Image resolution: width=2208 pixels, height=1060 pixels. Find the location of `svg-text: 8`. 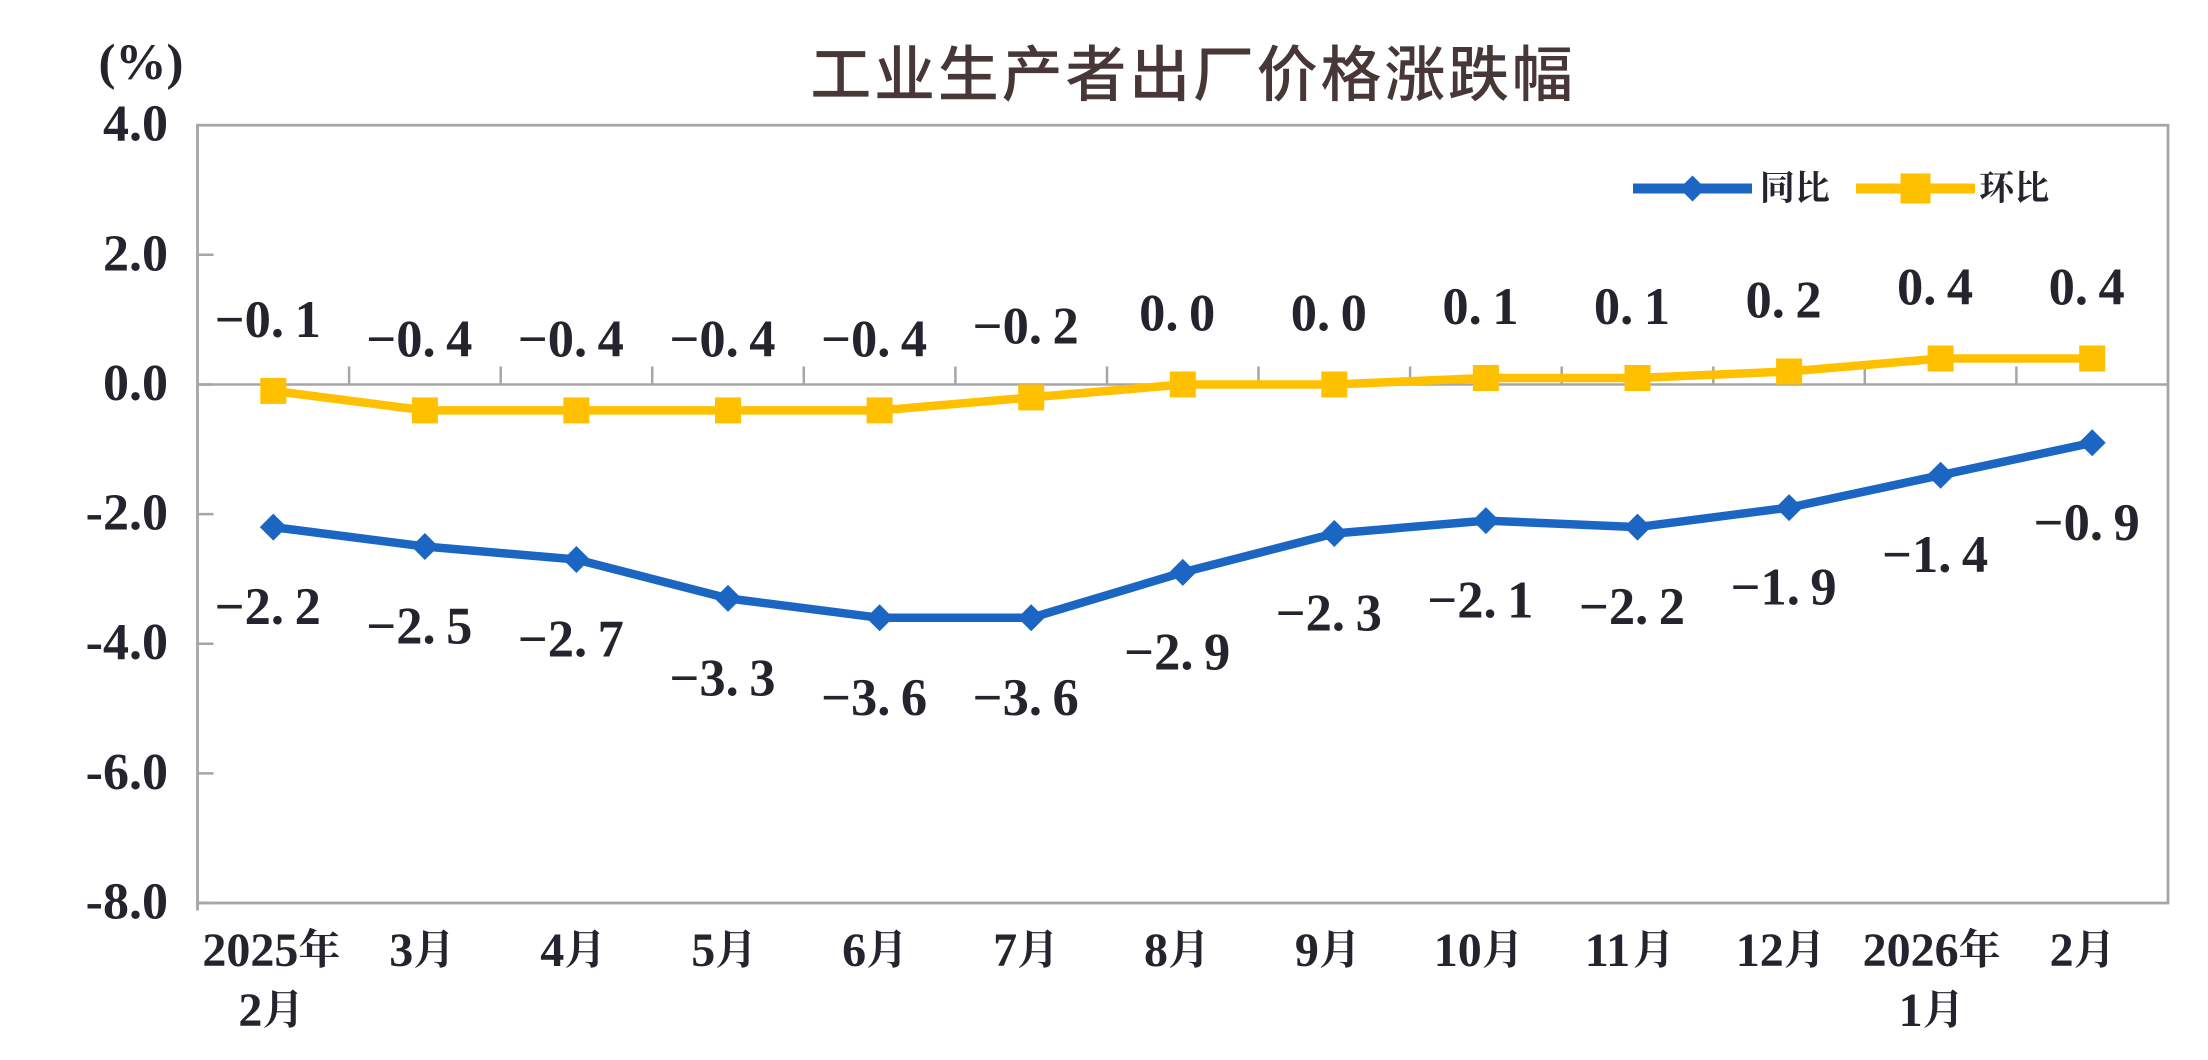

svg-text: 8 is located at coordinates (1156, 950).